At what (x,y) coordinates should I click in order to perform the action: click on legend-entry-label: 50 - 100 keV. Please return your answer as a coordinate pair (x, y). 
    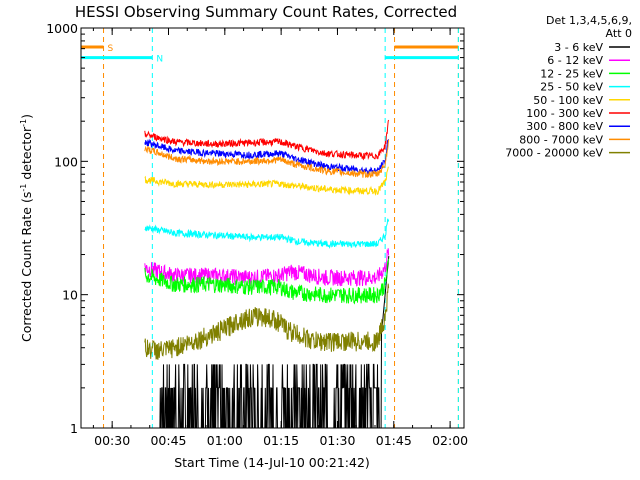
    Looking at the image, I should click on (568, 100).